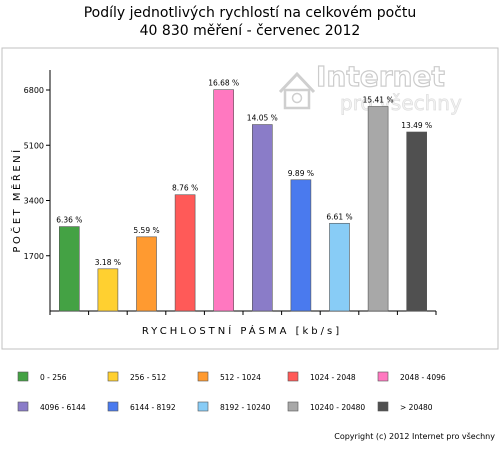 This screenshot has height=450, width=500. I want to click on data-label-5: 16.68 %, so click(223, 83).